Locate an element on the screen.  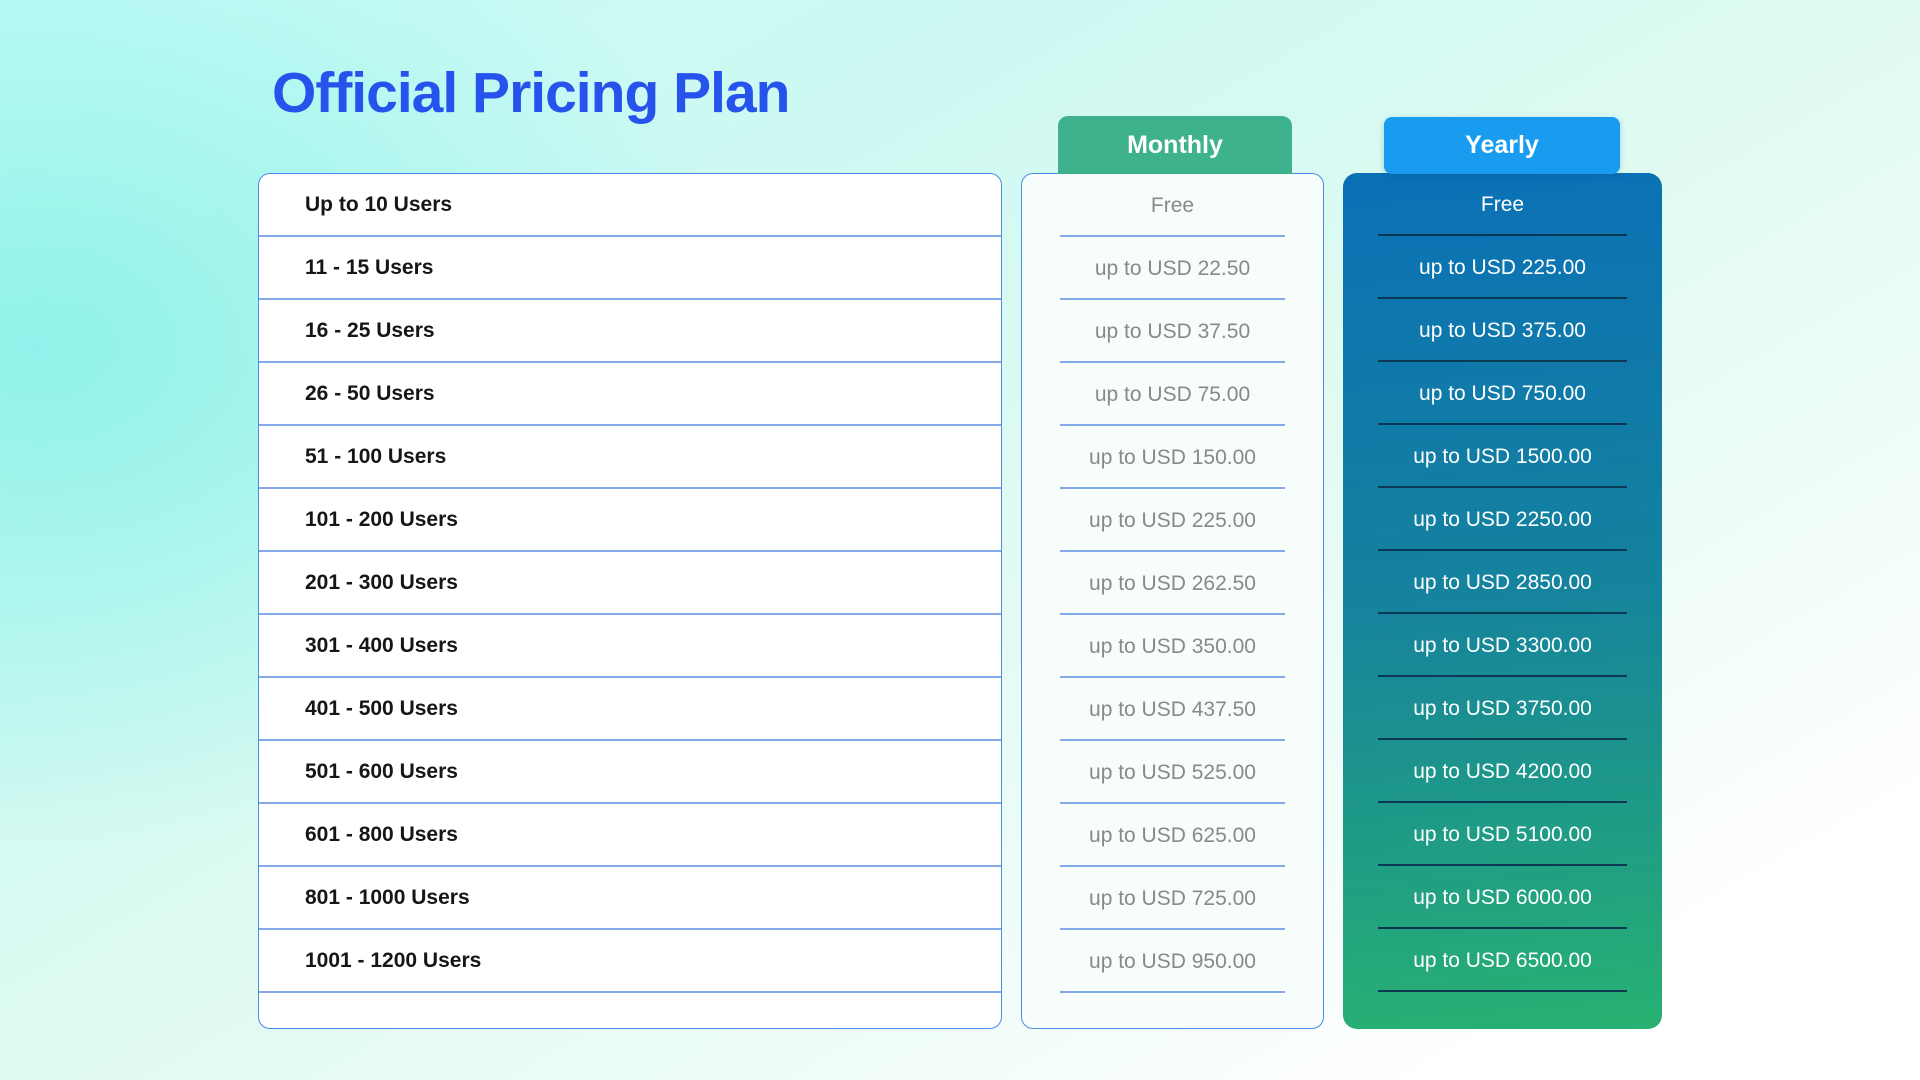
user-tier-row: 401 - 500 Users is located at coordinates (630, 709).